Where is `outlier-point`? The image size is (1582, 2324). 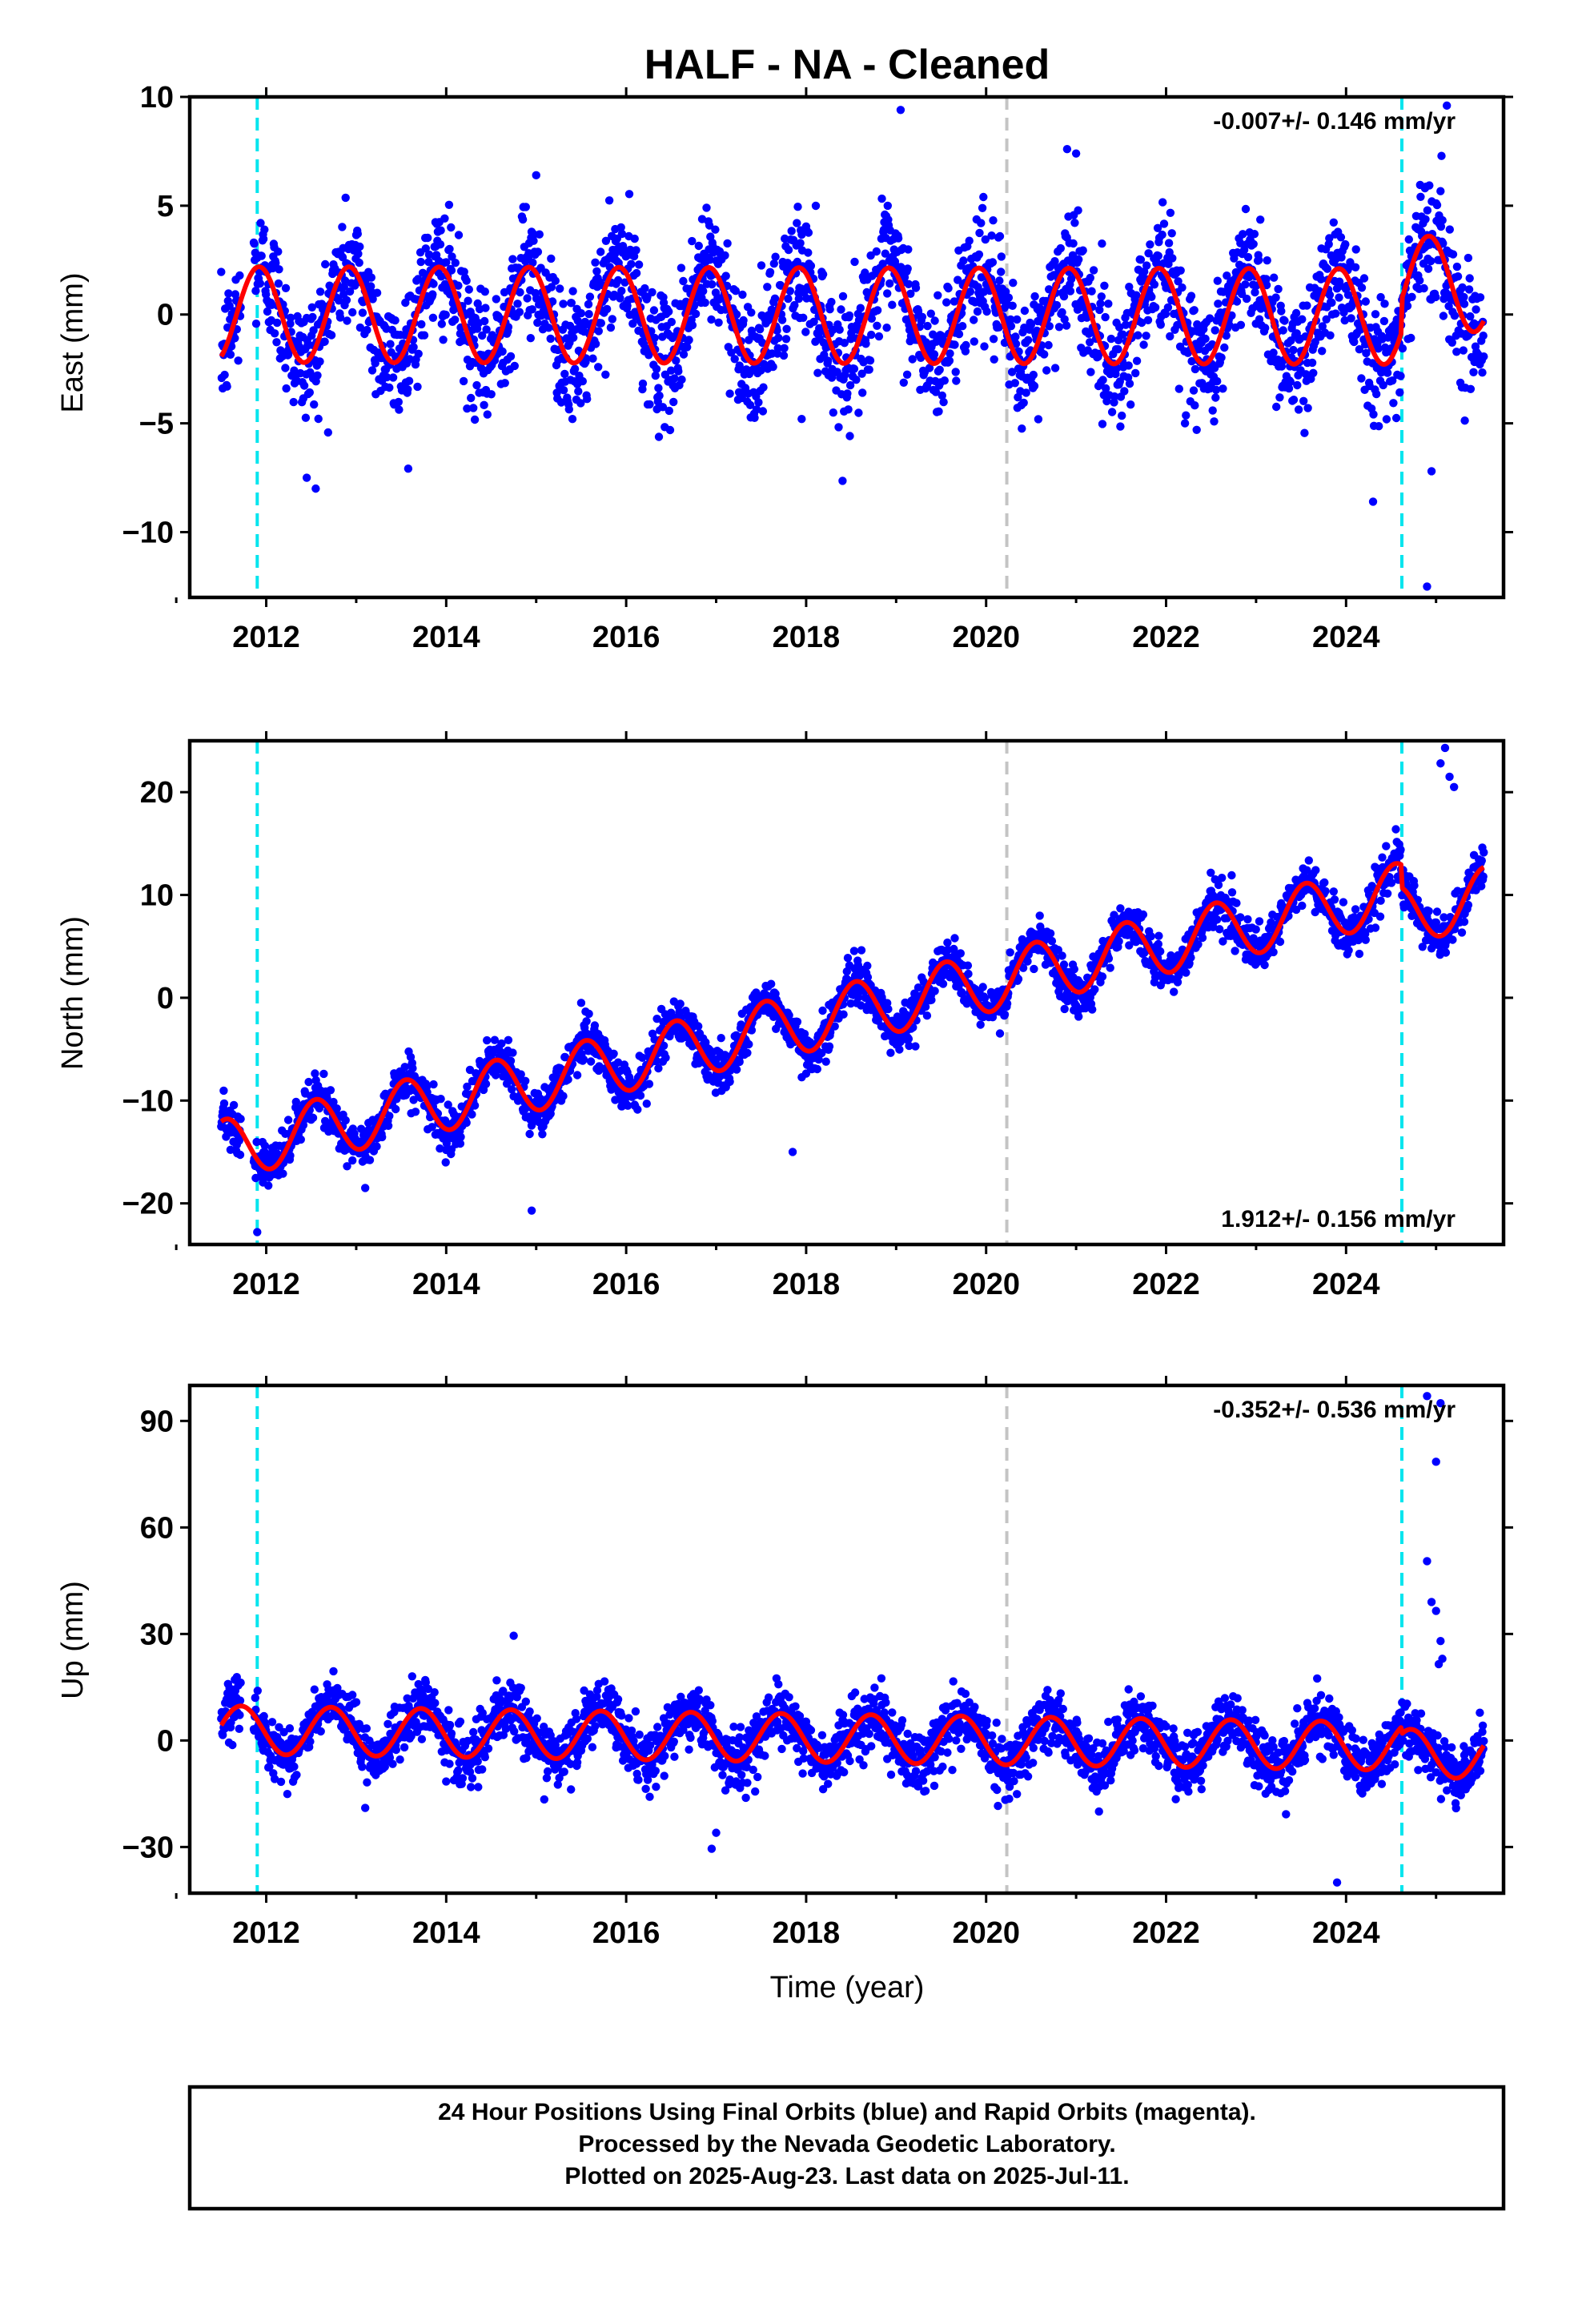 outlier-point is located at coordinates (315, 489).